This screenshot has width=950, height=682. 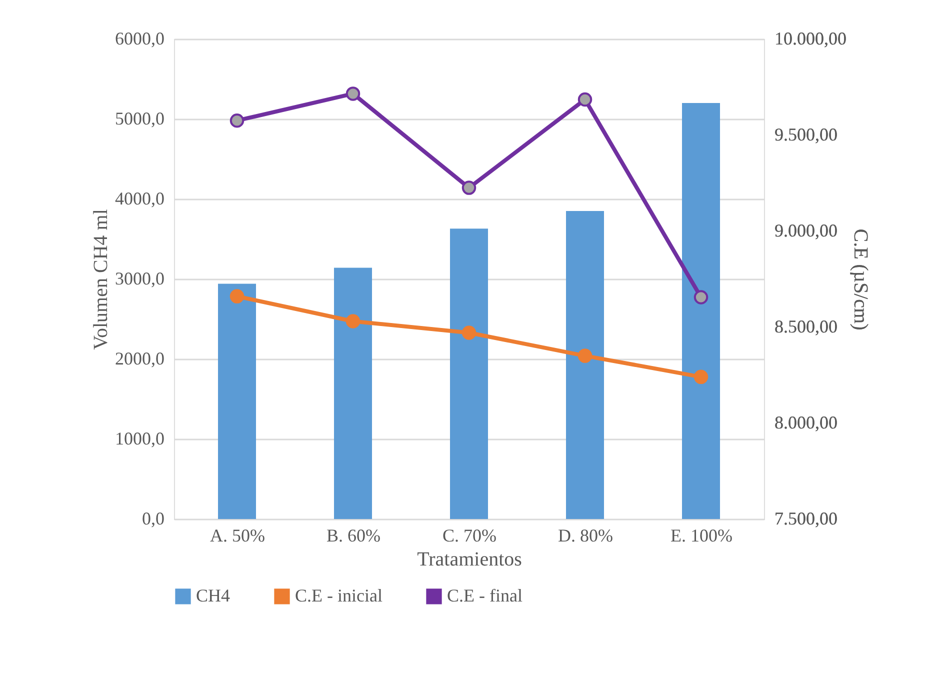 What do you see at coordinates (213, 595) in the screenshot?
I see `legend-label: CH4` at bounding box center [213, 595].